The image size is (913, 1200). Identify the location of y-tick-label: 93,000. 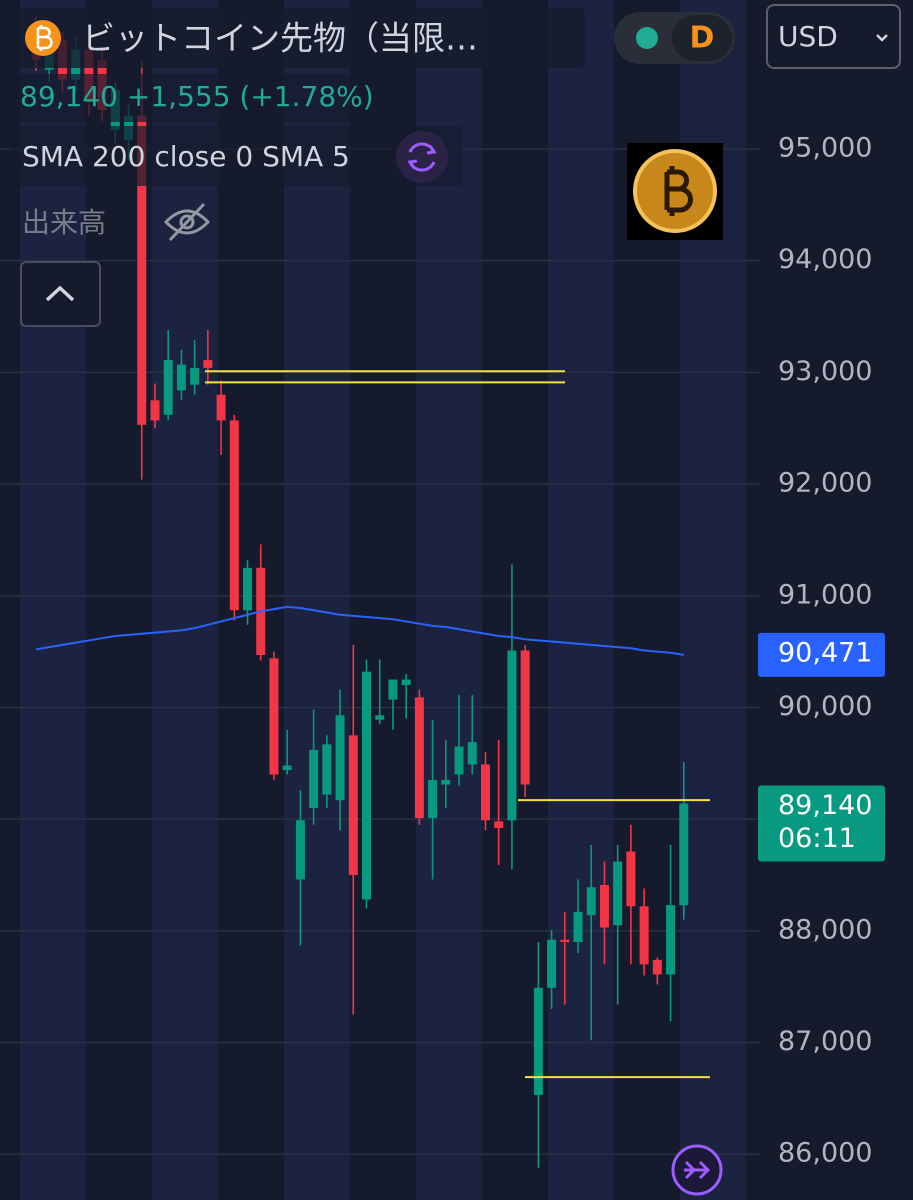
(825, 371).